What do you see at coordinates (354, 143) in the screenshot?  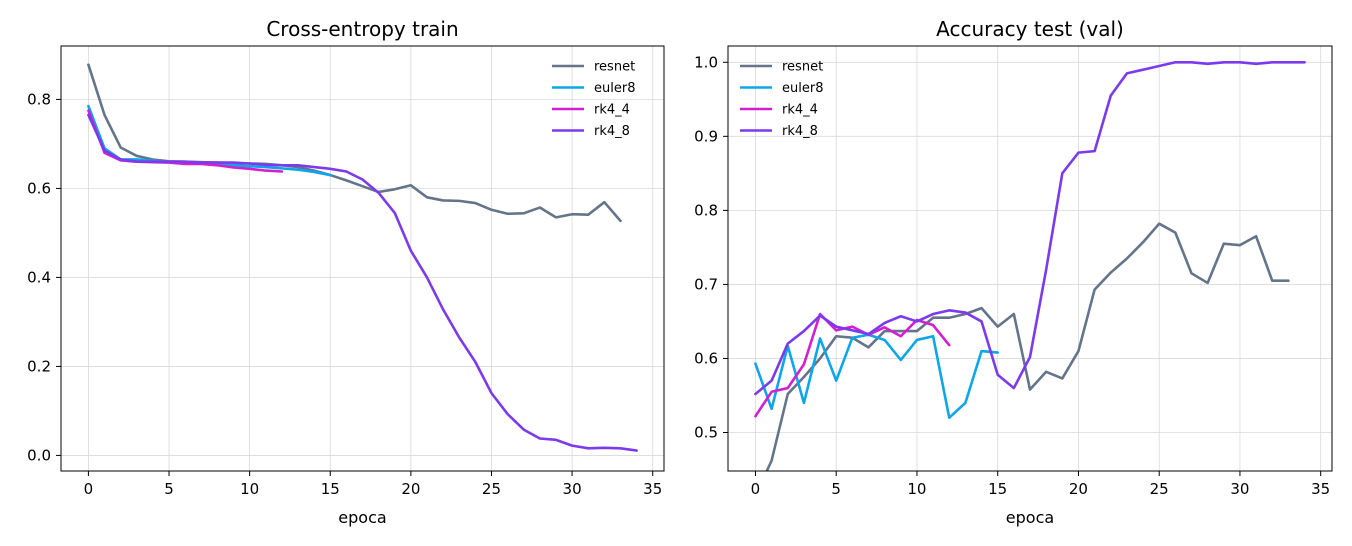 I see `series-line-resnet` at bounding box center [354, 143].